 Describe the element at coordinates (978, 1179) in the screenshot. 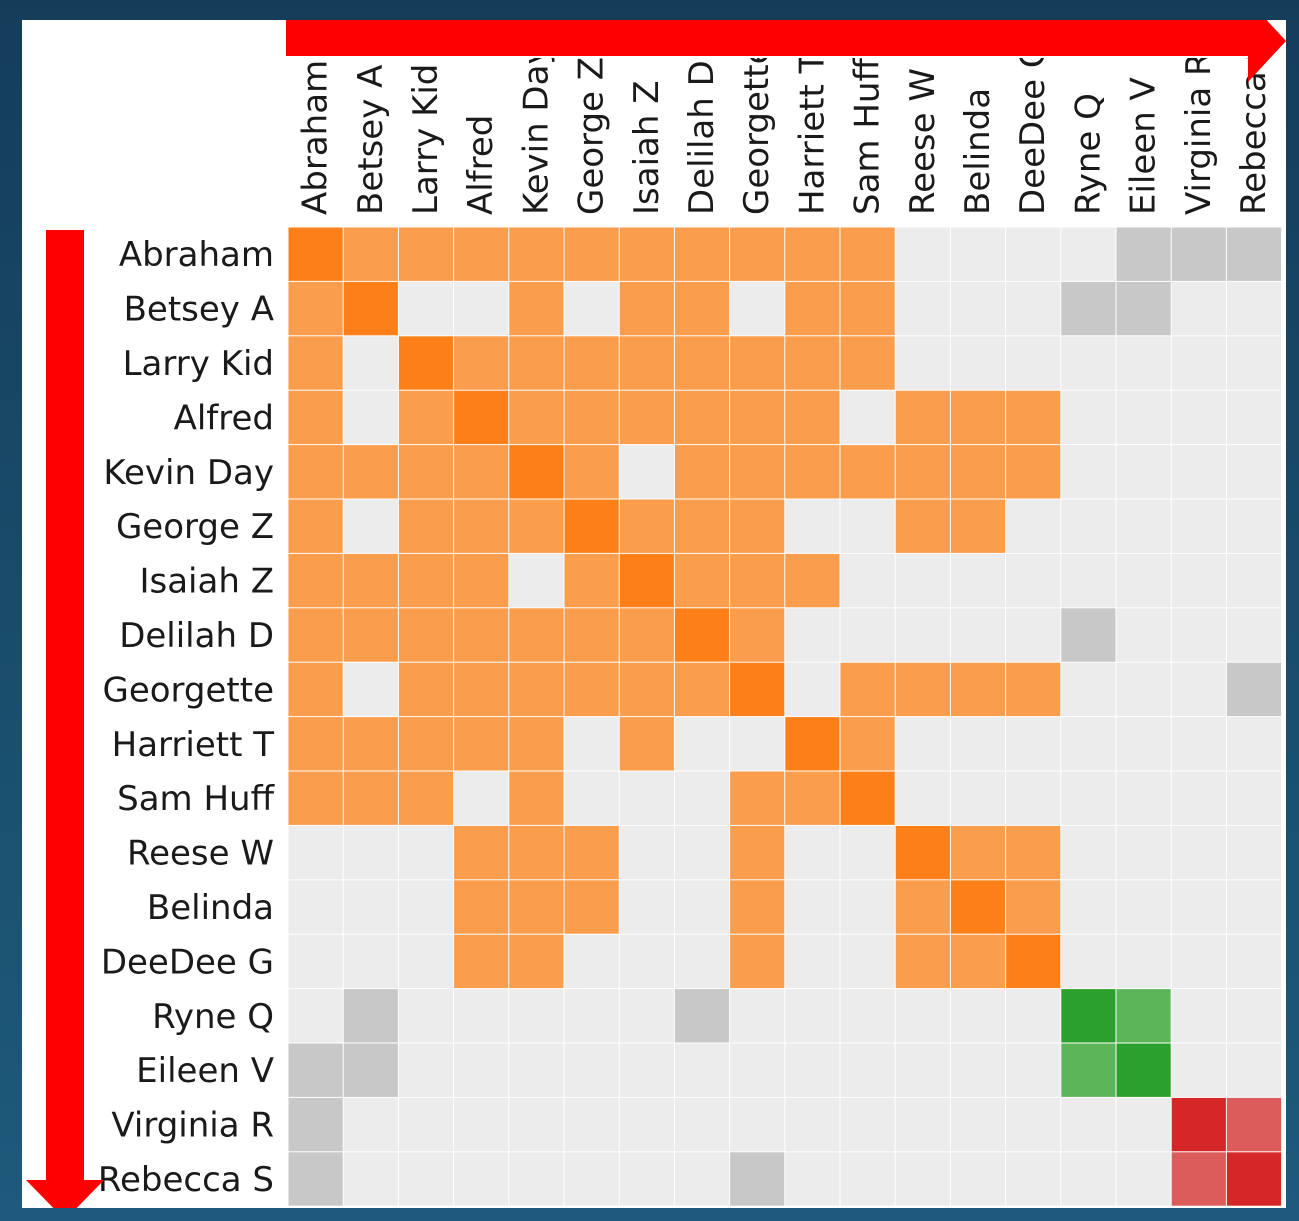

I see `cell-rebecca-s-belinda` at that location.